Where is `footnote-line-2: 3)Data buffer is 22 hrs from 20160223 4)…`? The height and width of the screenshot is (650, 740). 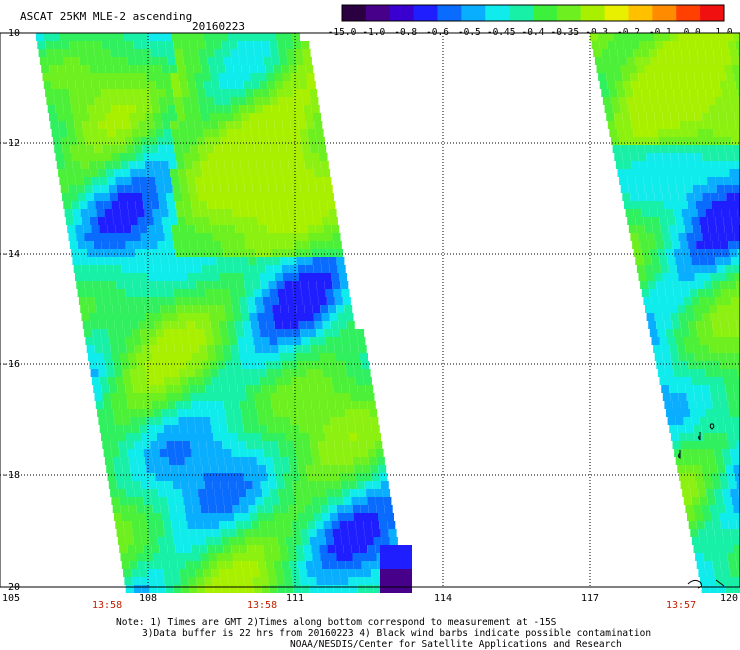
footnote-line-2: 3)Data buffer is 22 hrs from 20160223 4)… is located at coordinates (397, 633).